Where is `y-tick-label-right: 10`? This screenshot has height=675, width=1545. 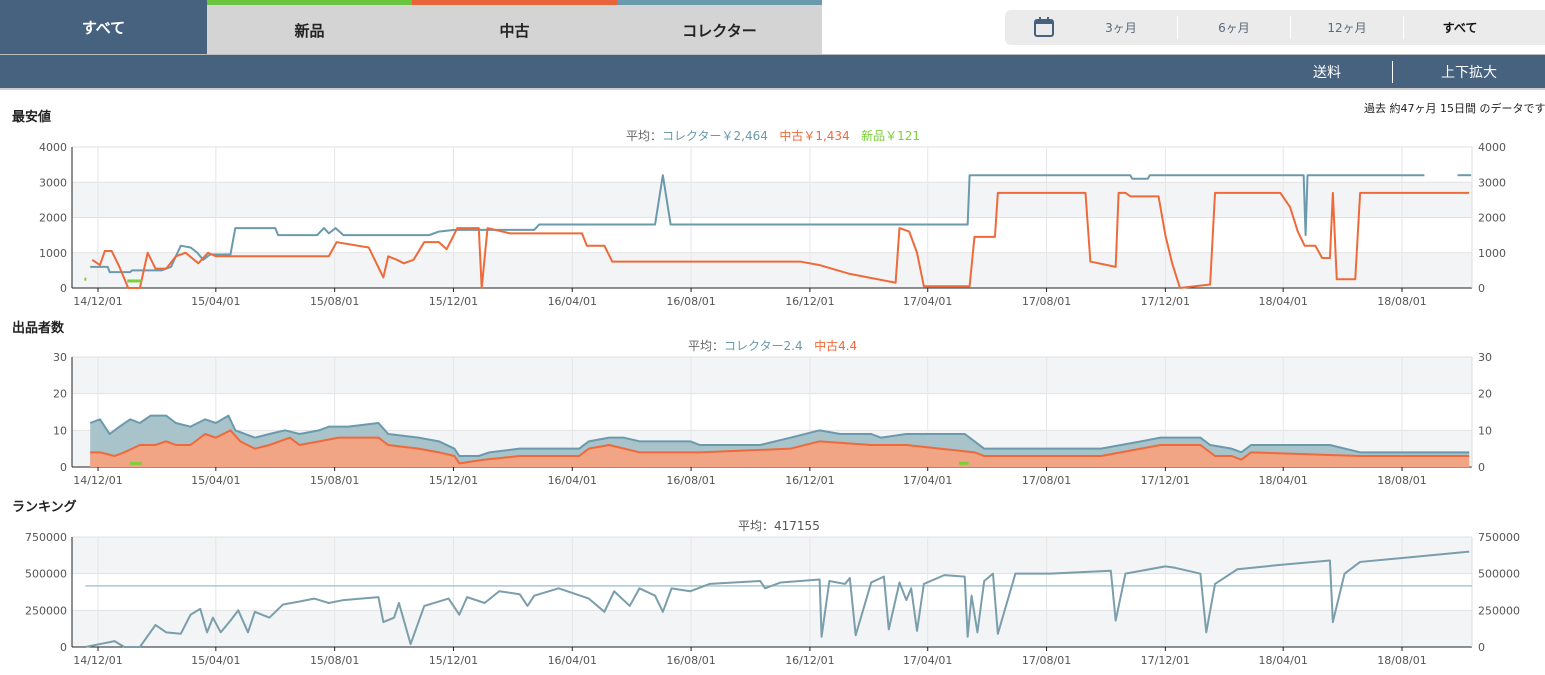
y-tick-label-right: 10 is located at coordinates (1485, 430).